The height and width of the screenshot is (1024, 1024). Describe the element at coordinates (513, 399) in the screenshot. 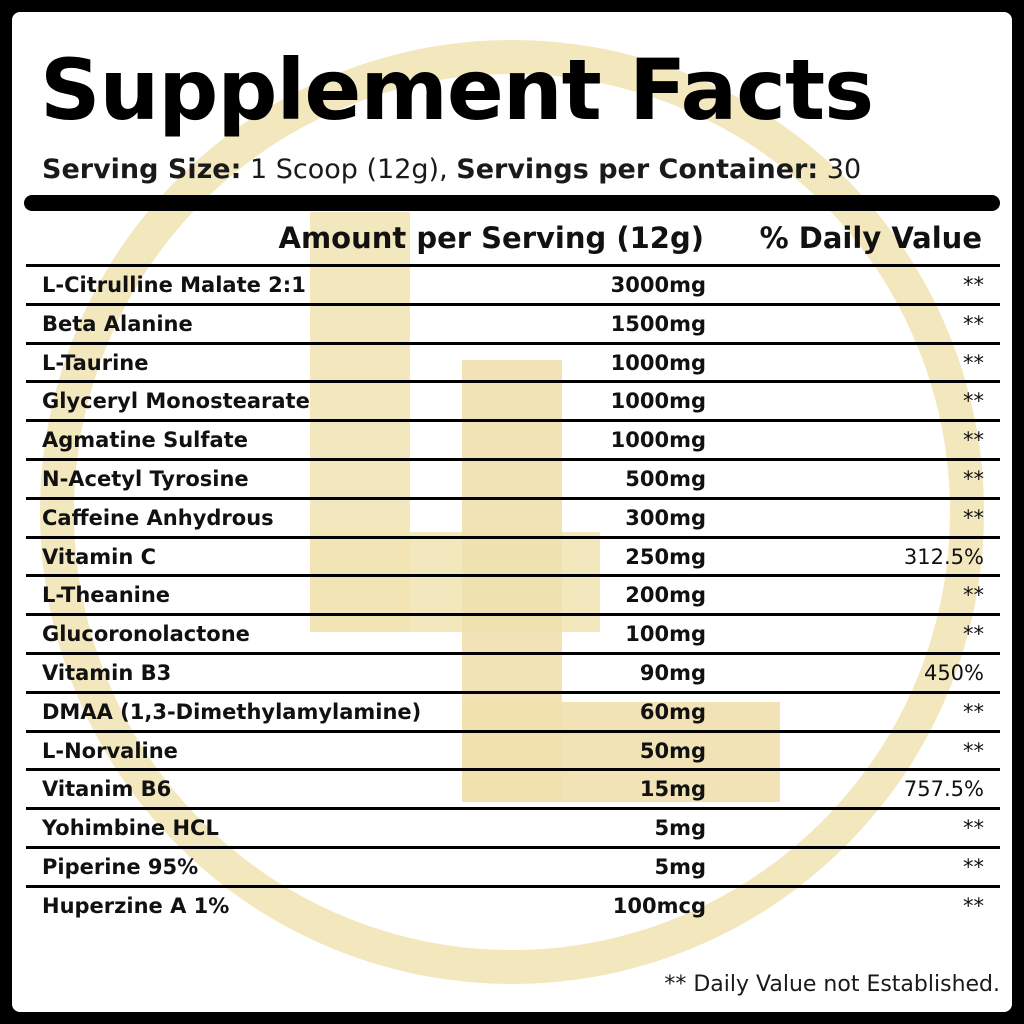

I see `table-row: Glyceryl Monostearate 1000mg **` at that location.